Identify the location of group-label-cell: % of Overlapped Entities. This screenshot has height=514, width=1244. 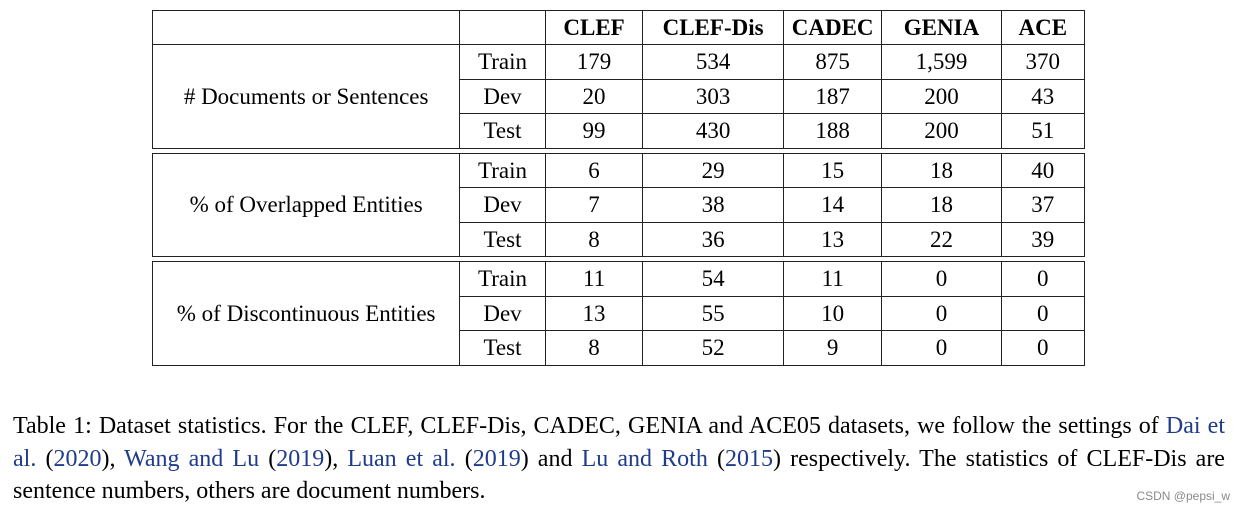
(306, 204).